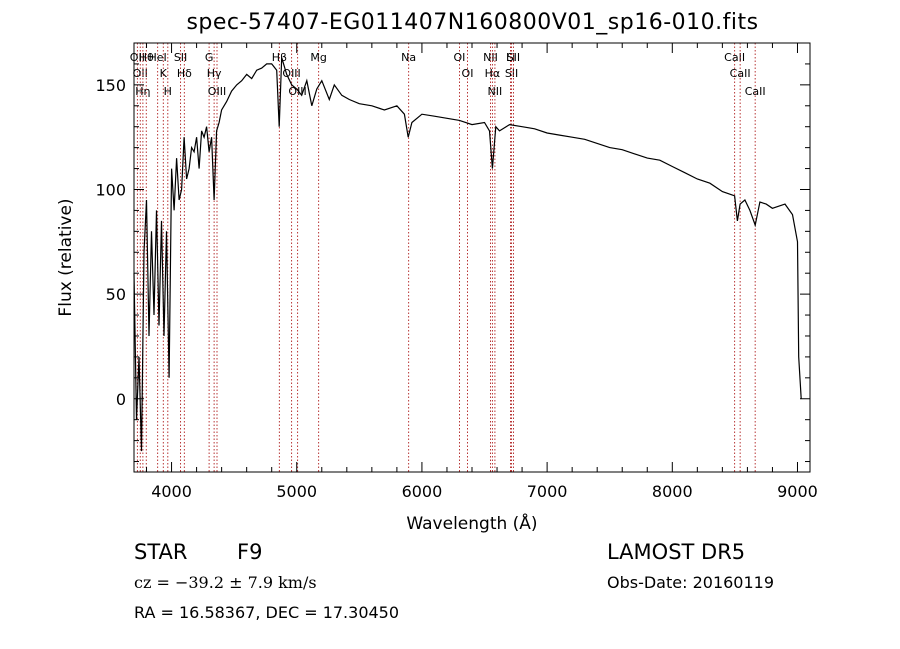  Describe the element at coordinates (146, 57) in the screenshot. I see `line-label-3798: Hθ` at that location.